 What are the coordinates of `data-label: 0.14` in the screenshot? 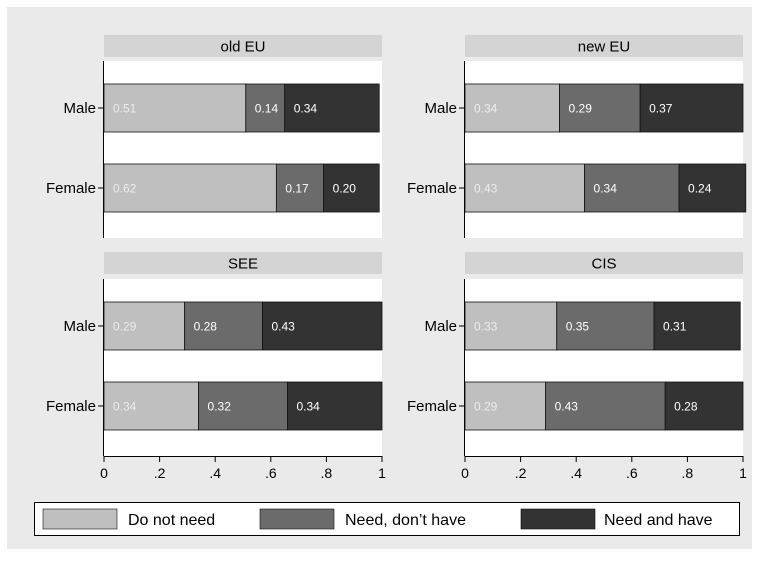 It's located at (267, 109).